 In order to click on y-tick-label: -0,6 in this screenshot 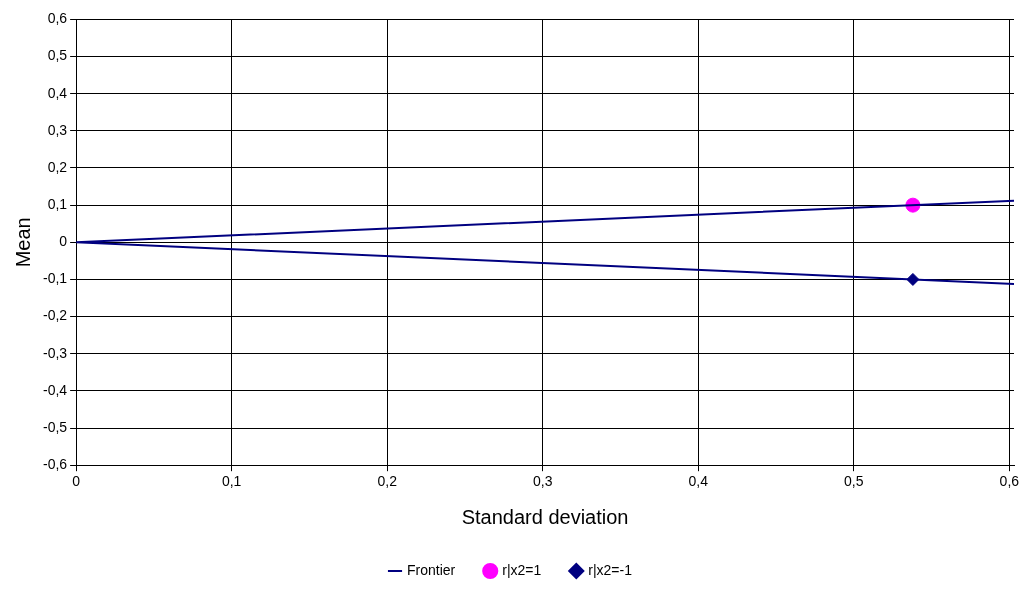, I will do `click(55, 464)`.